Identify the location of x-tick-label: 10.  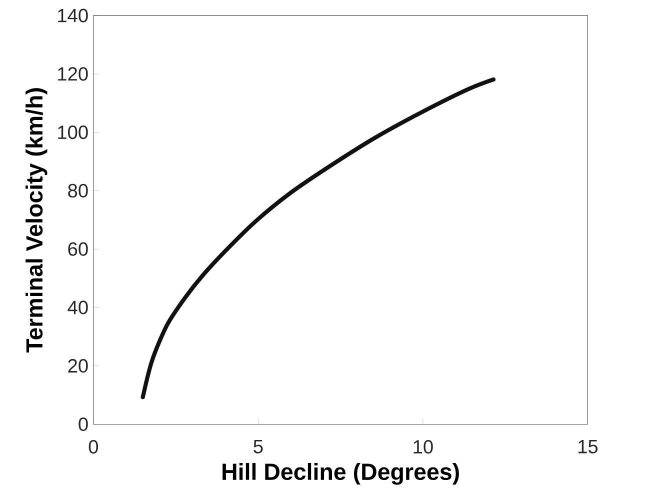
(423, 447).